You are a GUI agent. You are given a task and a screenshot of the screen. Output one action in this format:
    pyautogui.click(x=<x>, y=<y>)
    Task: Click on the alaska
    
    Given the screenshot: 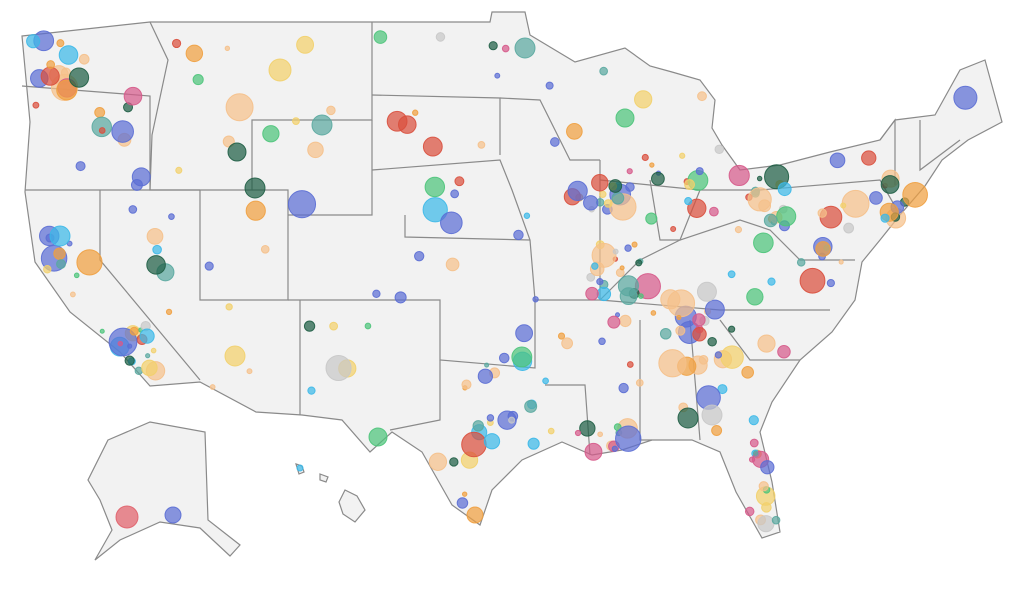 What is the action you would take?
    pyautogui.click(x=164, y=491)
    